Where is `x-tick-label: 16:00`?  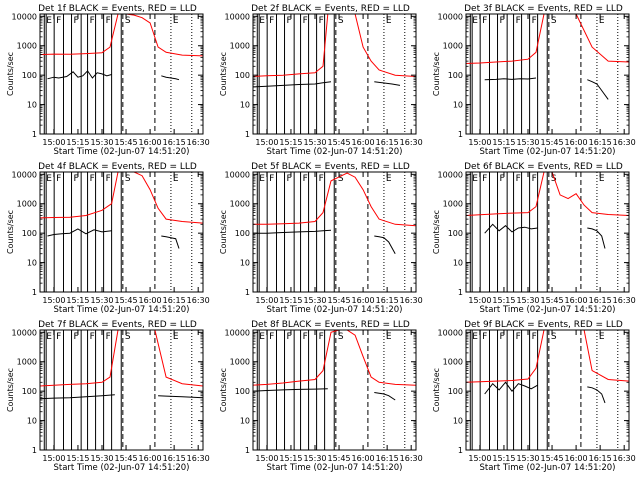 x-tick-label: 16:00 is located at coordinates (363, 300).